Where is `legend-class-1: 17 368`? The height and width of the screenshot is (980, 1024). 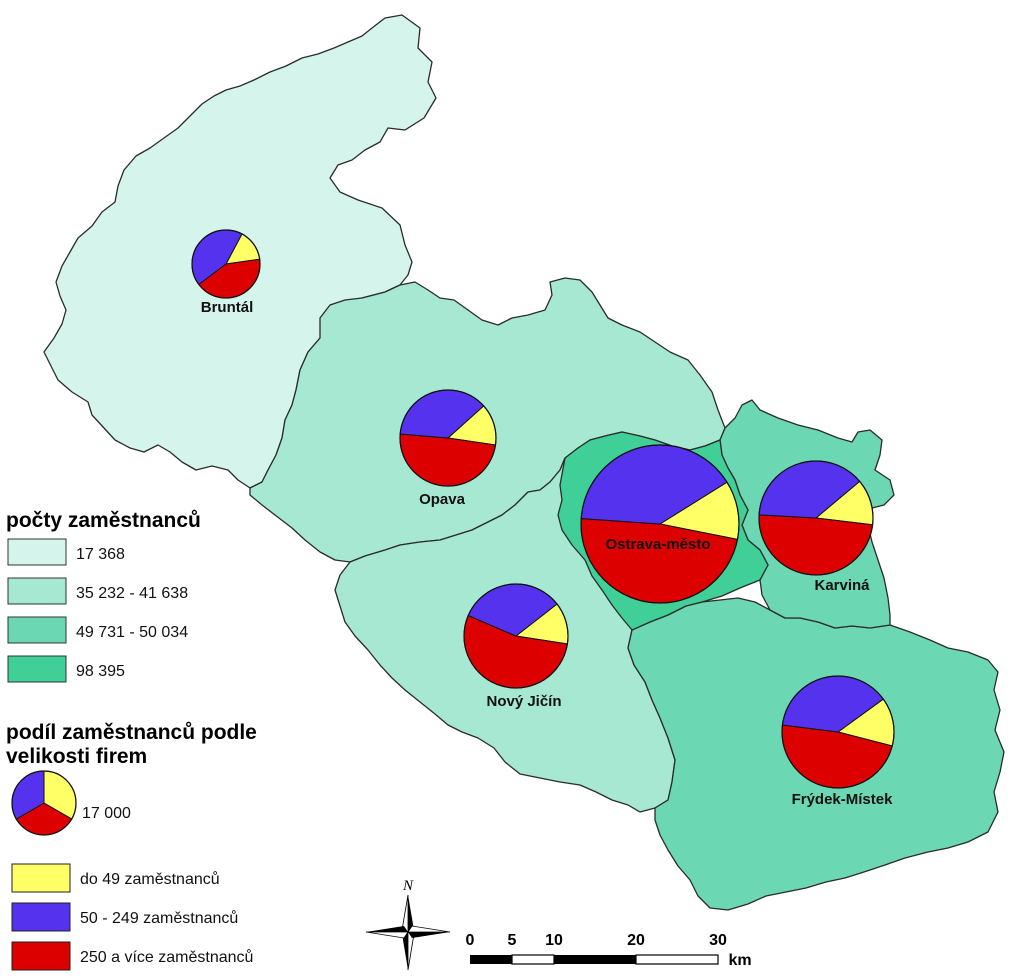
legend-class-1: 17 368 is located at coordinates (66, 552).